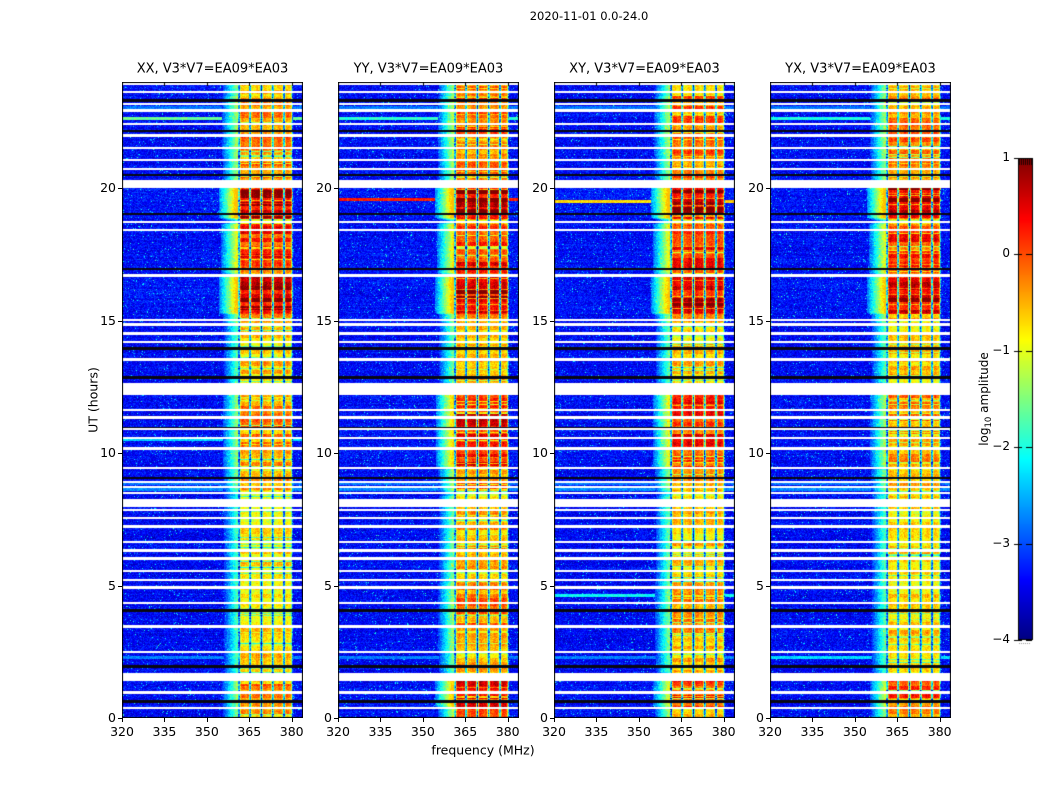 Image resolution: width=1050 pixels, height=800 pixels. Describe the element at coordinates (1025, 402) in the screenshot. I see `colorbar` at that location.